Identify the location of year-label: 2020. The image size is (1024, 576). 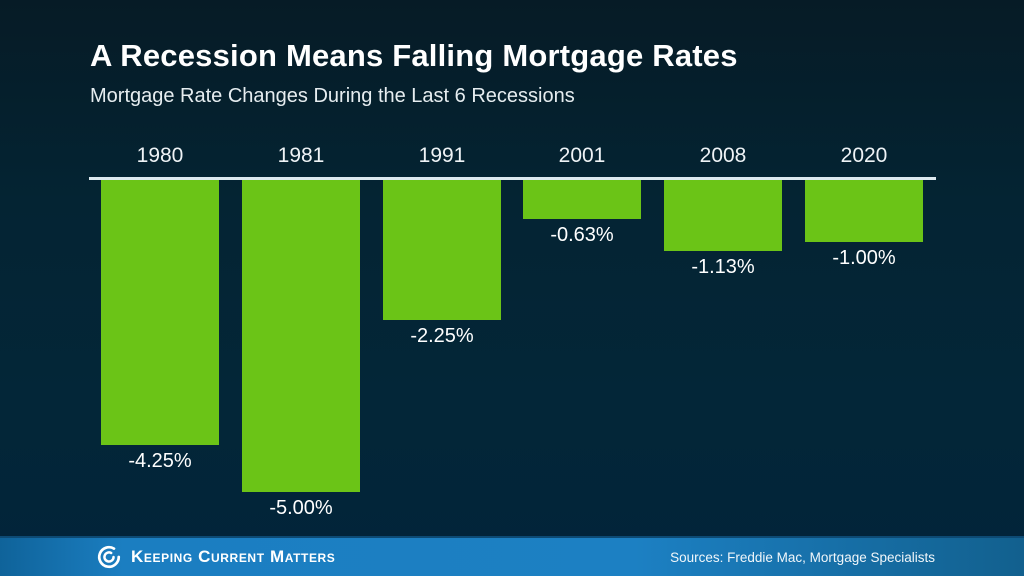
(864, 155).